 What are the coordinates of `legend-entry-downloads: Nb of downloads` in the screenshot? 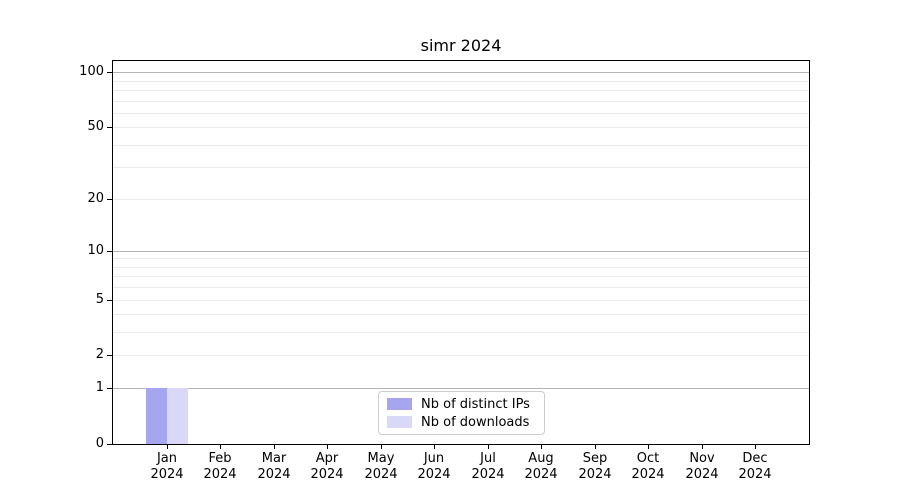 It's located at (461, 422).